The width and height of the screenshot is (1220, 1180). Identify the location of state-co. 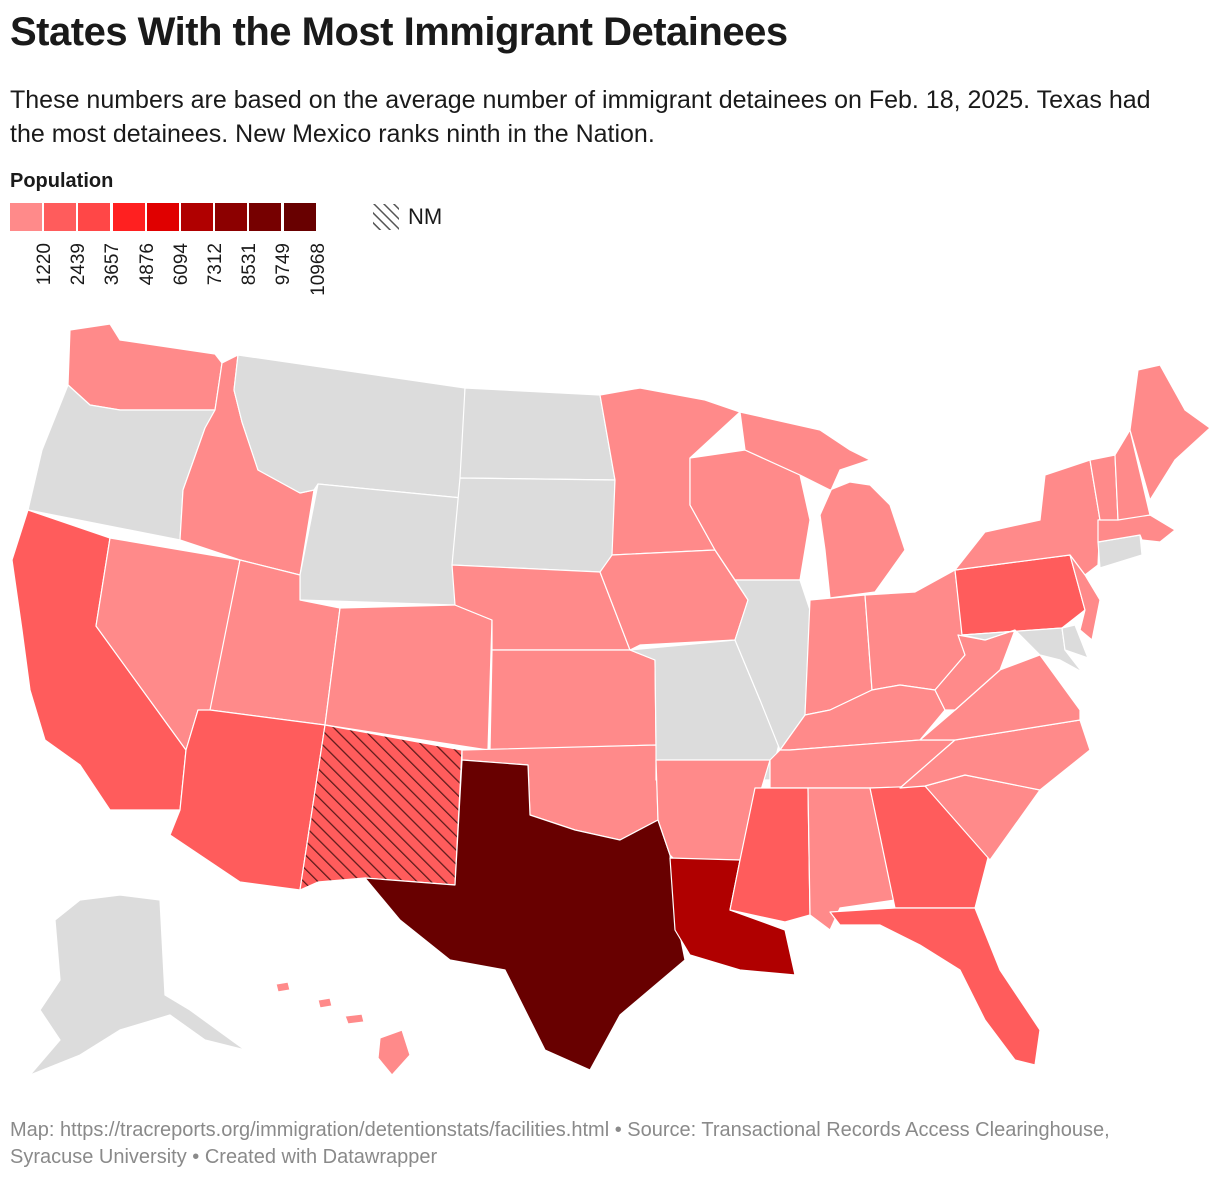
(408, 677).